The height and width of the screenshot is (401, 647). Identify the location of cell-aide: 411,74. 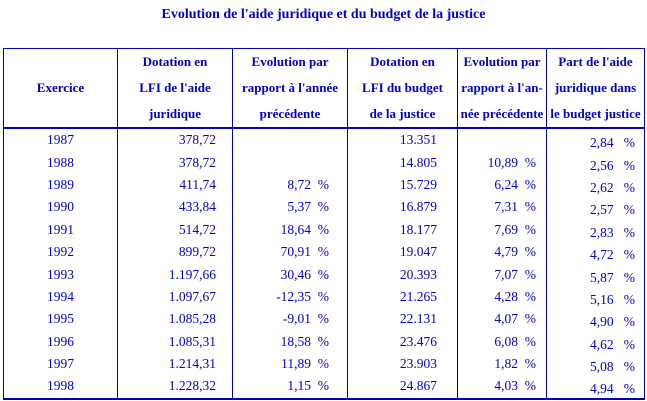
(175, 185).